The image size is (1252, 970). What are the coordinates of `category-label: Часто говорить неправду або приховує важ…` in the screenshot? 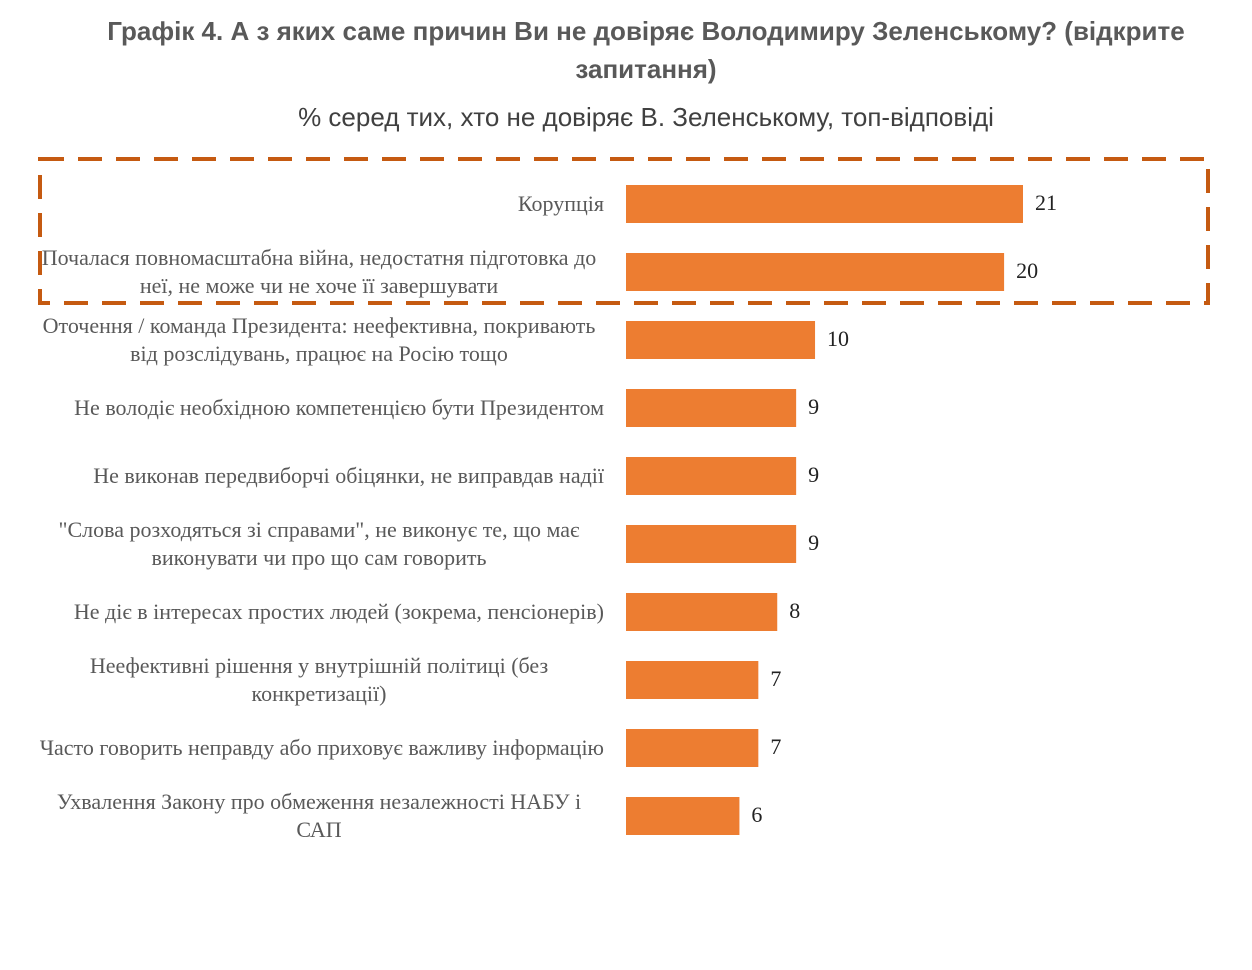 It's located at (321, 747).